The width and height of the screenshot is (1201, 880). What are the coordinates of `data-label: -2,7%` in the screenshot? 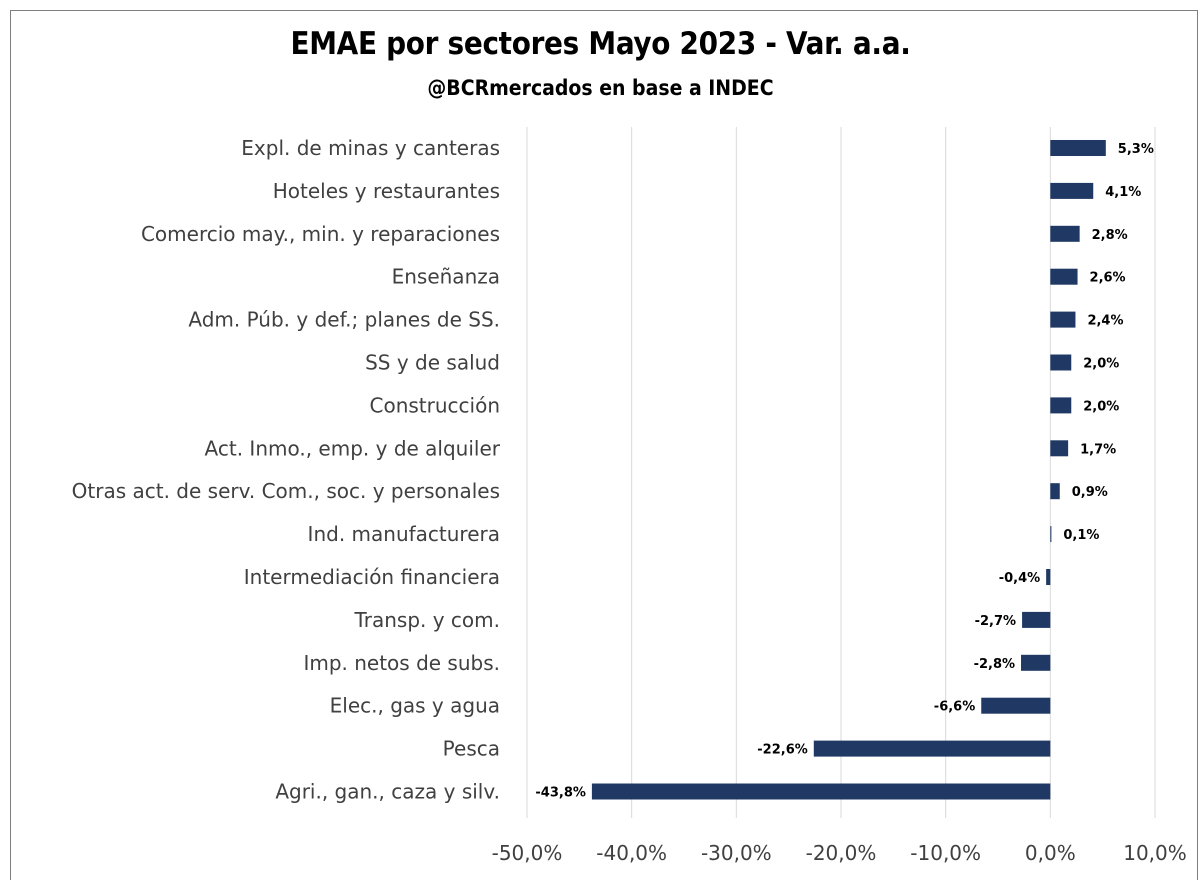 It's located at (995, 621).